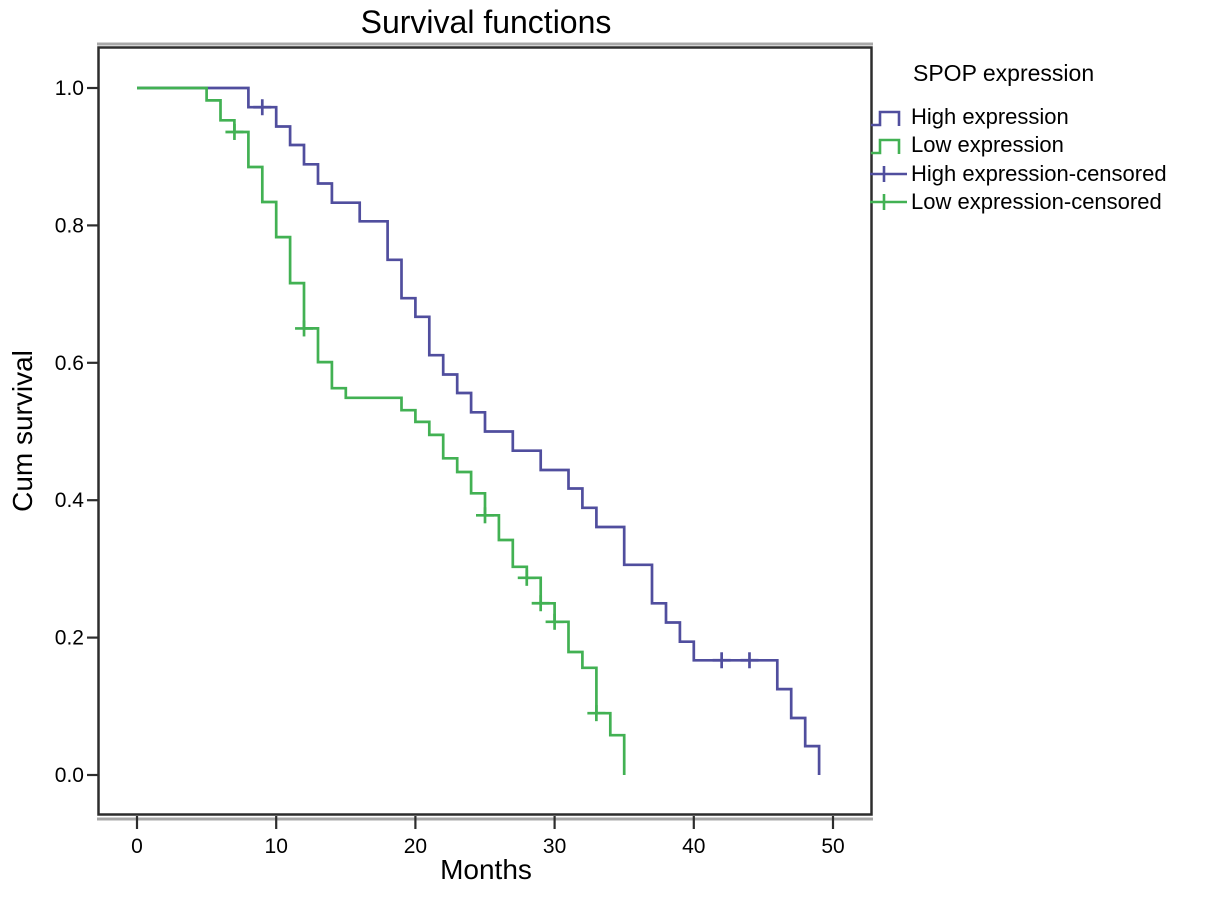  Describe the element at coordinates (1039, 173) in the screenshot. I see `legend-item-label: High expression-censored` at that location.